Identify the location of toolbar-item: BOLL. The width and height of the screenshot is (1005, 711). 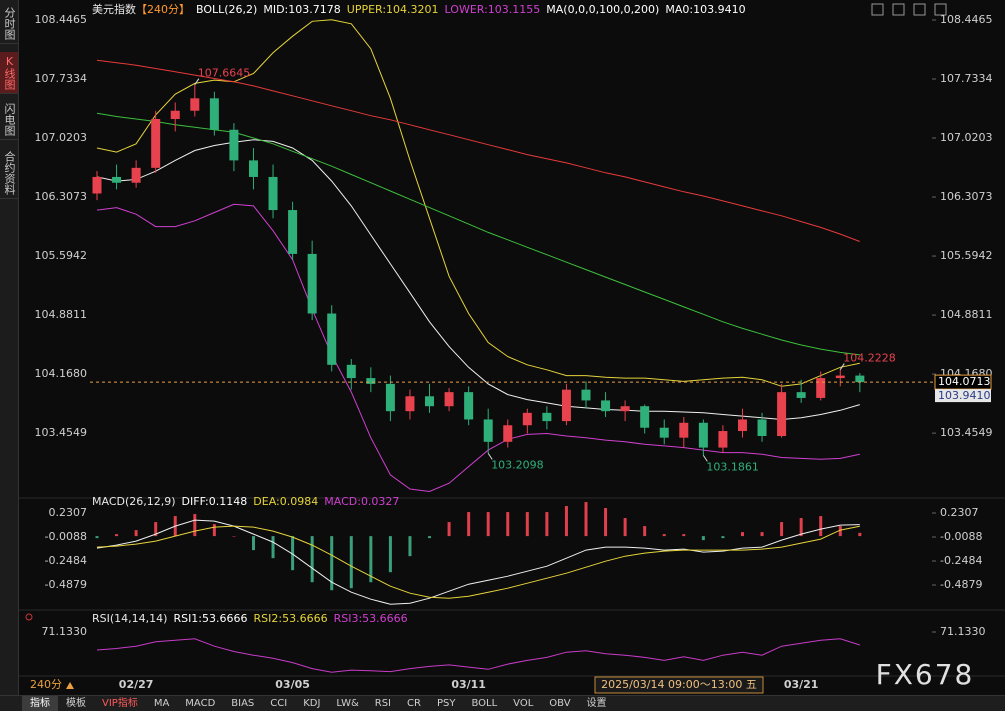
(484, 703).